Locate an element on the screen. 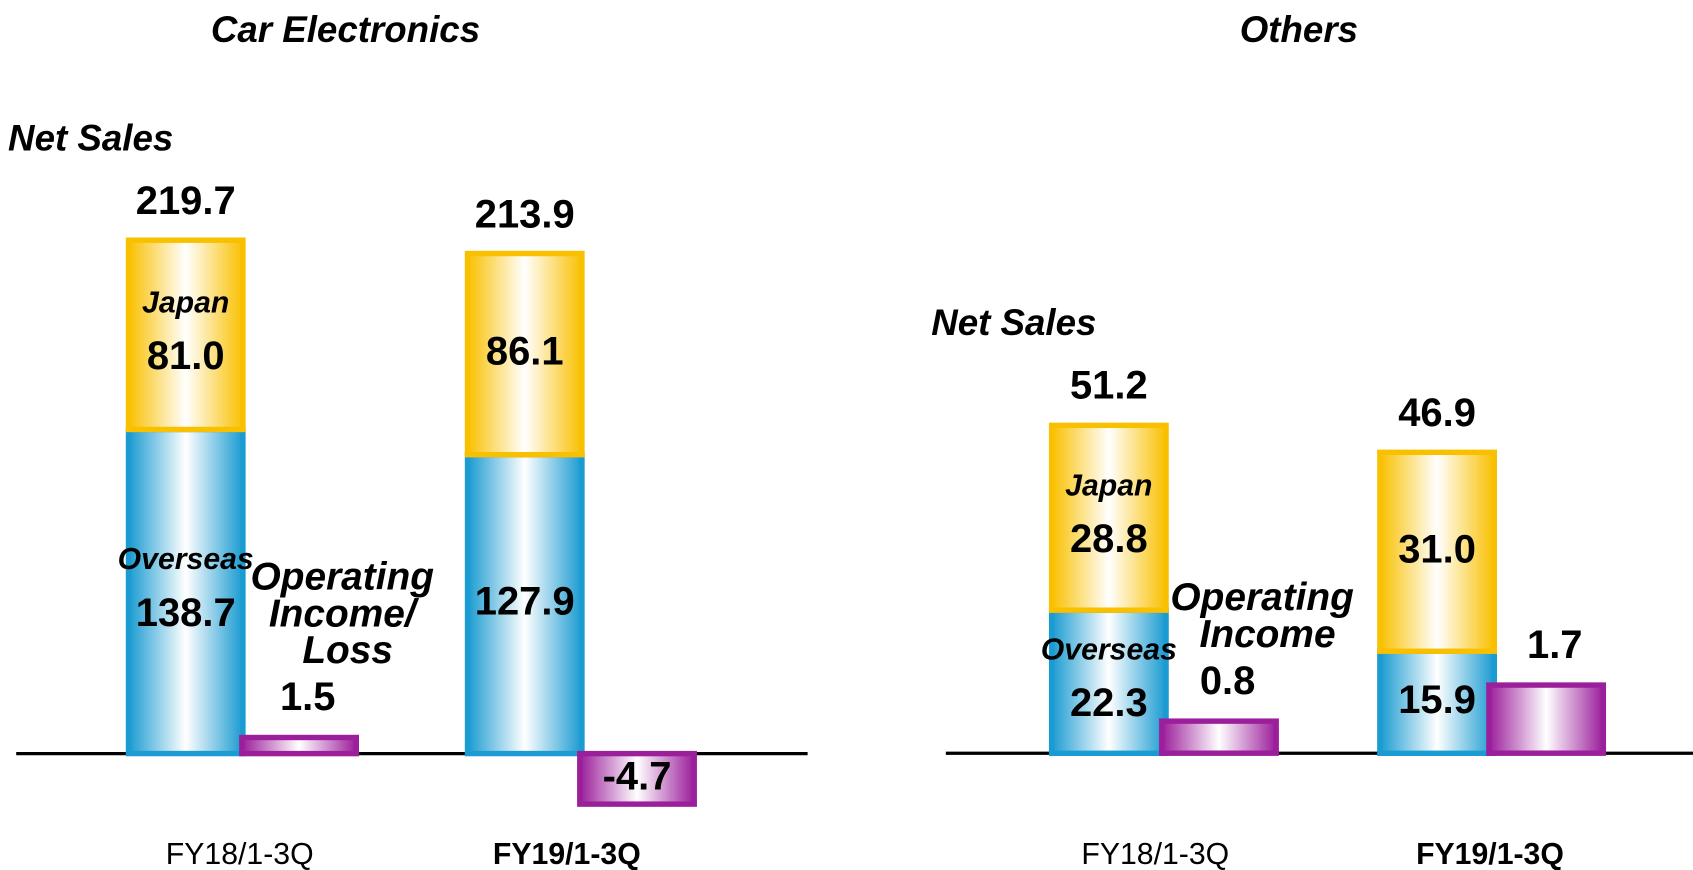 This screenshot has height=870, width=1693. total-label: 213.9 is located at coordinates (525, 215).